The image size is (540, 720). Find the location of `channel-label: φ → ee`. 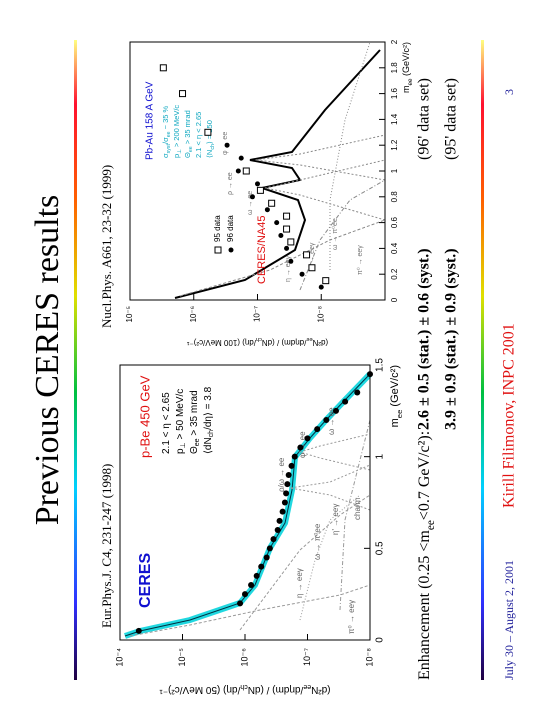

channel-label: φ → ee is located at coordinates (302, 444).